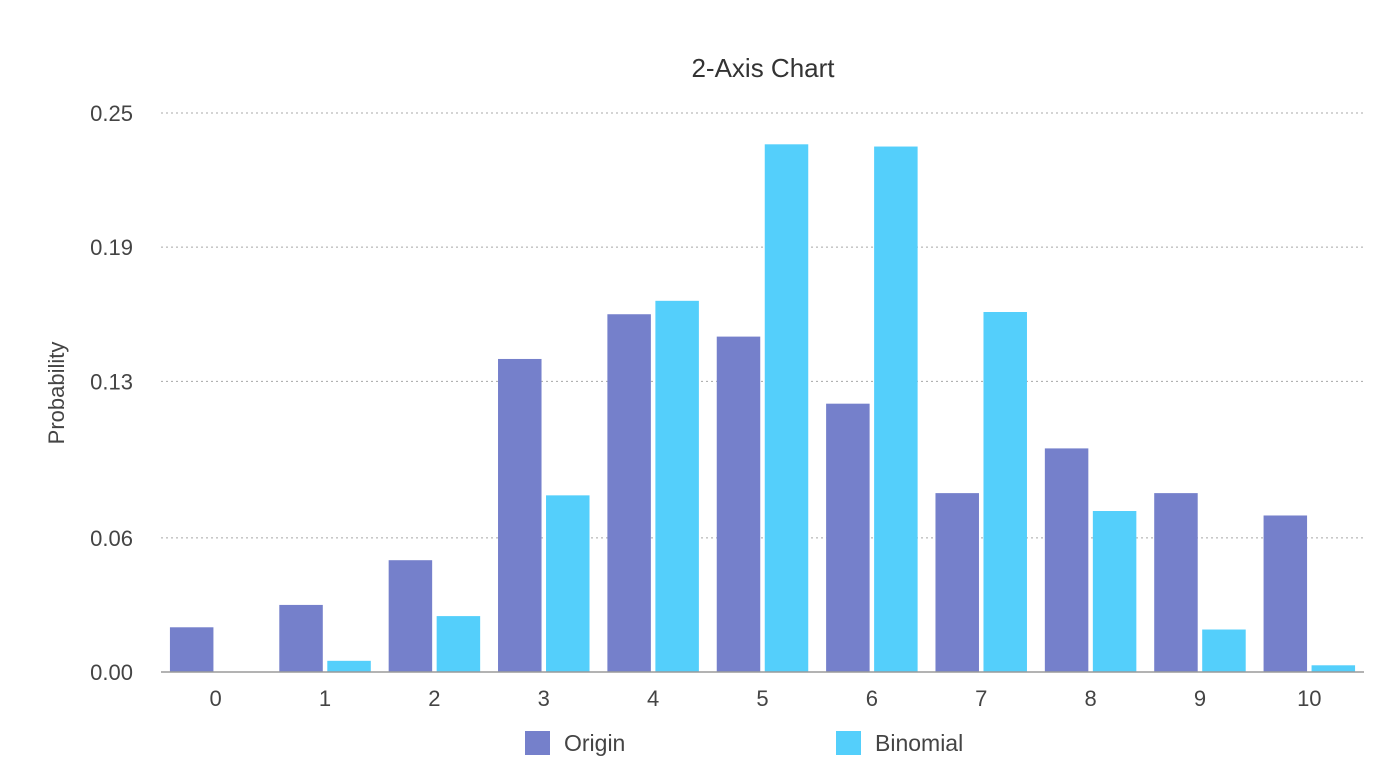 Image resolution: width=1394 pixels, height=780 pixels. What do you see at coordinates (325, 698) in the screenshot?
I see `x-tick-label: 1` at bounding box center [325, 698].